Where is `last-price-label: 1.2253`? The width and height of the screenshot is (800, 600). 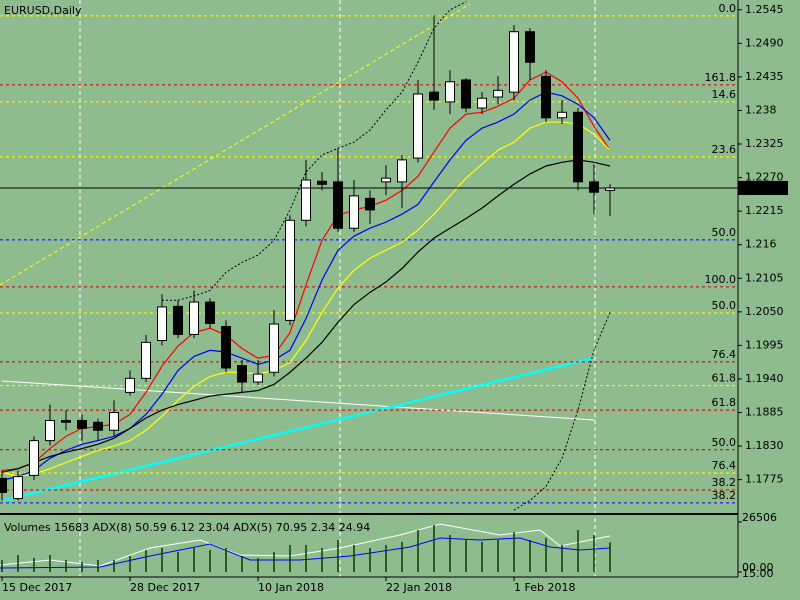
last-price-label: 1.2253 is located at coordinates (762, 187).